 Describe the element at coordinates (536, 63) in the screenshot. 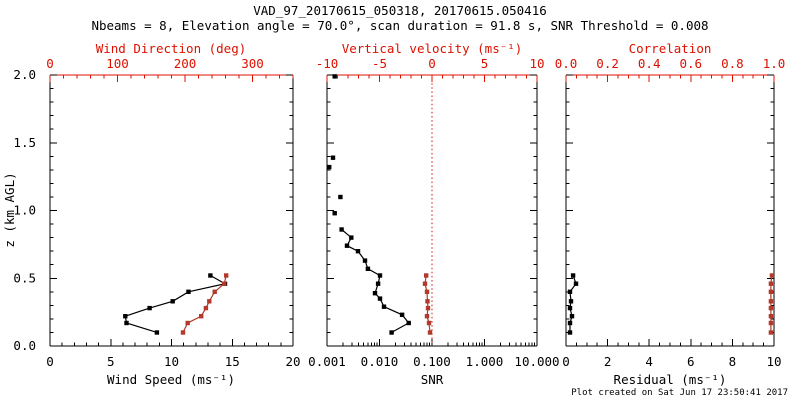

I see `top-tick-label: 10` at that location.